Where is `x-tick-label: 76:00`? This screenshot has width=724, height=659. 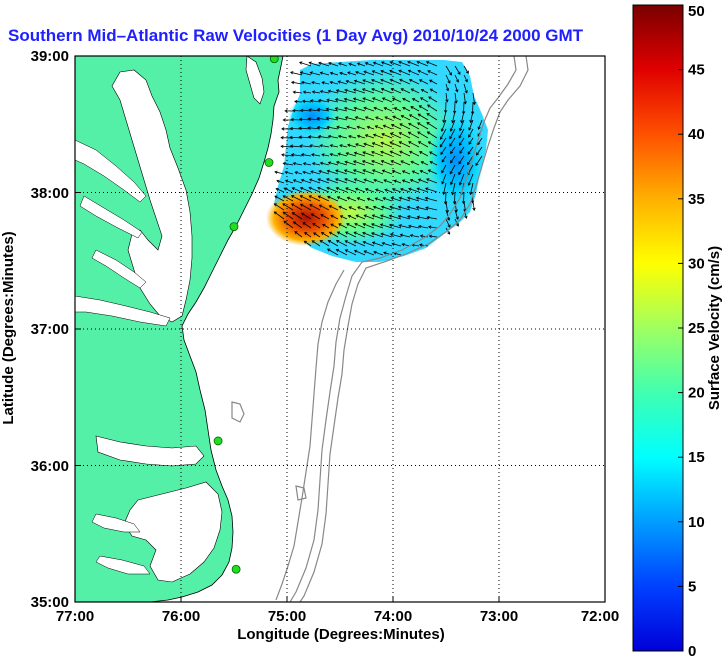 x-tick-label: 76:00 is located at coordinates (181, 616).